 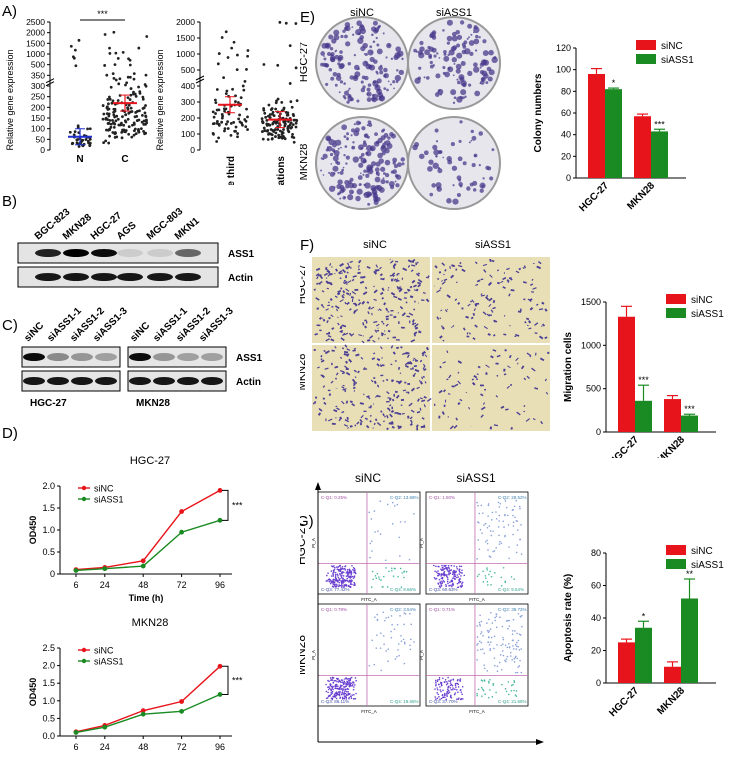 What do you see at coordinates (598, 432) in the screenshot?
I see `y-tick-label: 0` at bounding box center [598, 432].